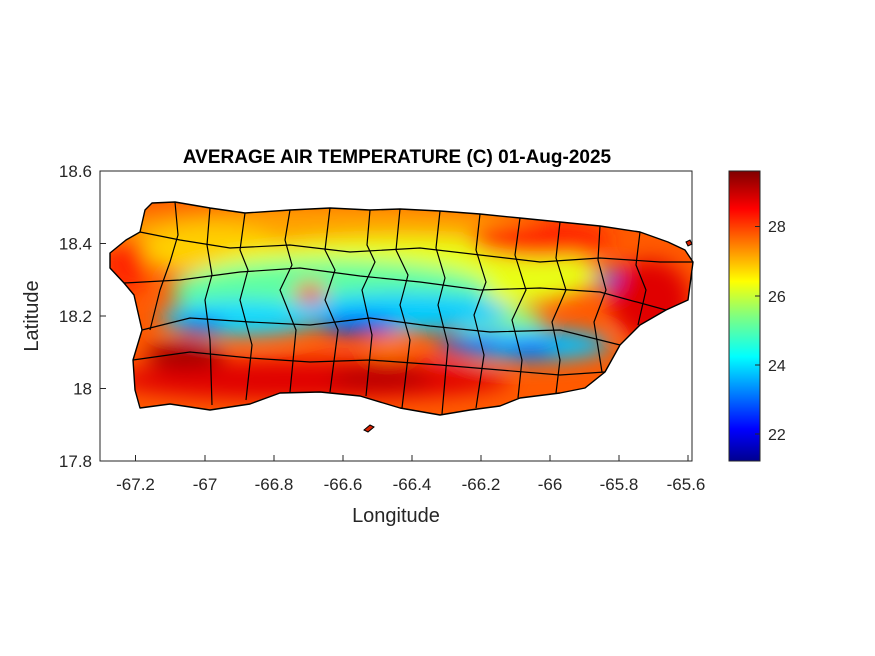  What do you see at coordinates (689, 243) in the screenshot?
I see `culebrita-cays` at bounding box center [689, 243].